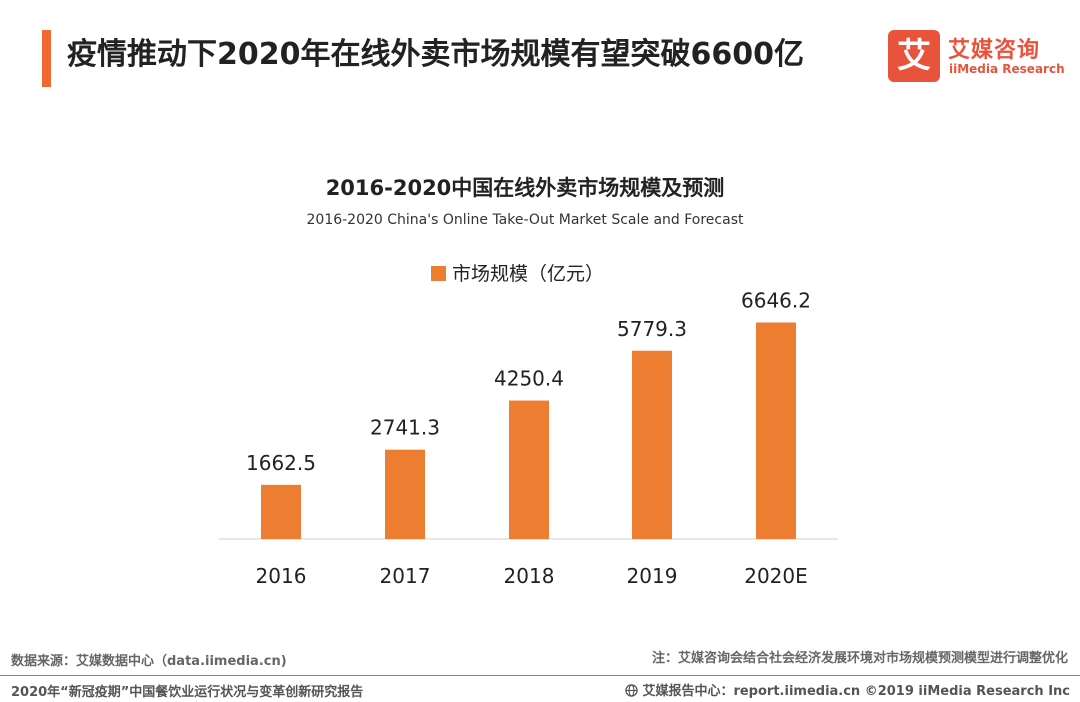 The height and width of the screenshot is (702, 1080). What do you see at coordinates (776, 430) in the screenshot?
I see `bar-2020E` at bounding box center [776, 430].